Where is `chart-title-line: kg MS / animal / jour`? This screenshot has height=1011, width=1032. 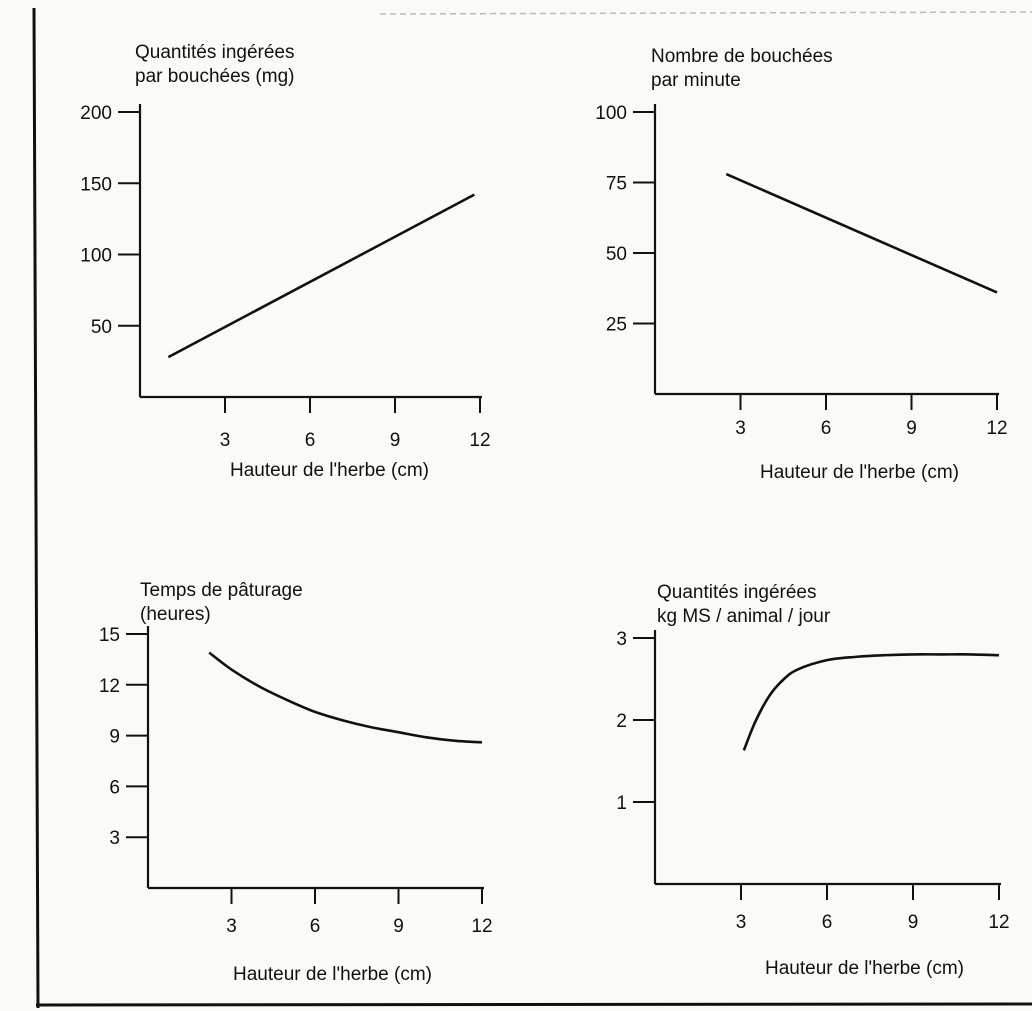
chart-title-line: kg MS / animal / jour is located at coordinates (744, 616).